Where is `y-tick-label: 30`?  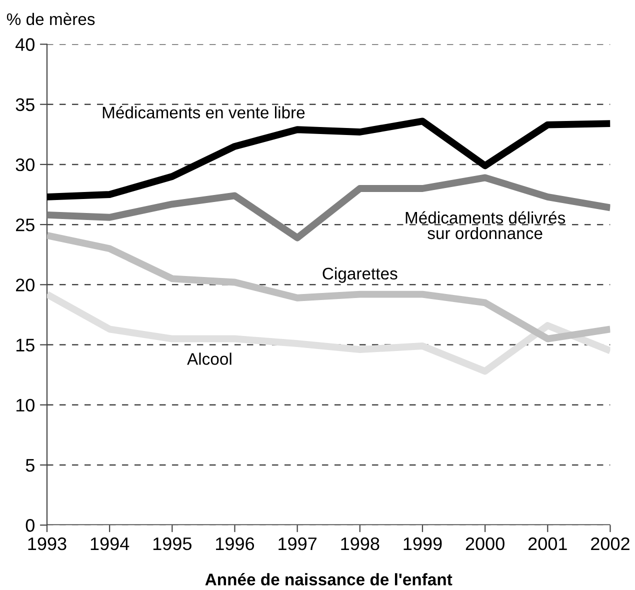
y-tick-label: 30 is located at coordinates (25, 165).